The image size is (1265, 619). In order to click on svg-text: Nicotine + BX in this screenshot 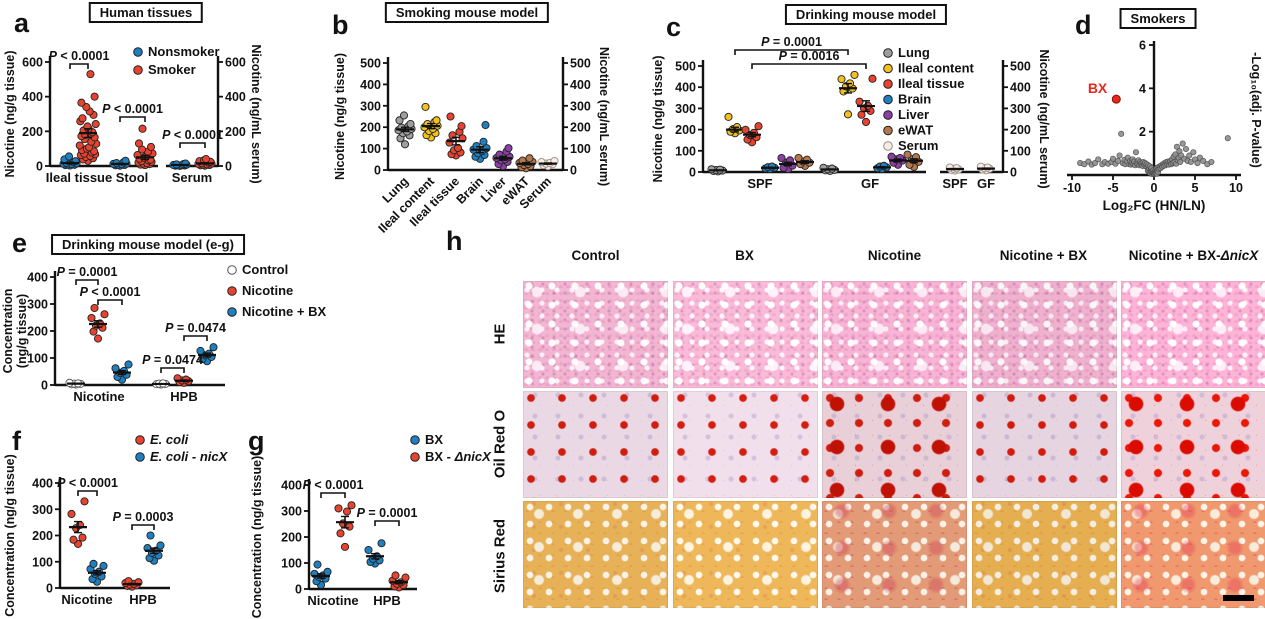, I will do `click(284, 311)`.